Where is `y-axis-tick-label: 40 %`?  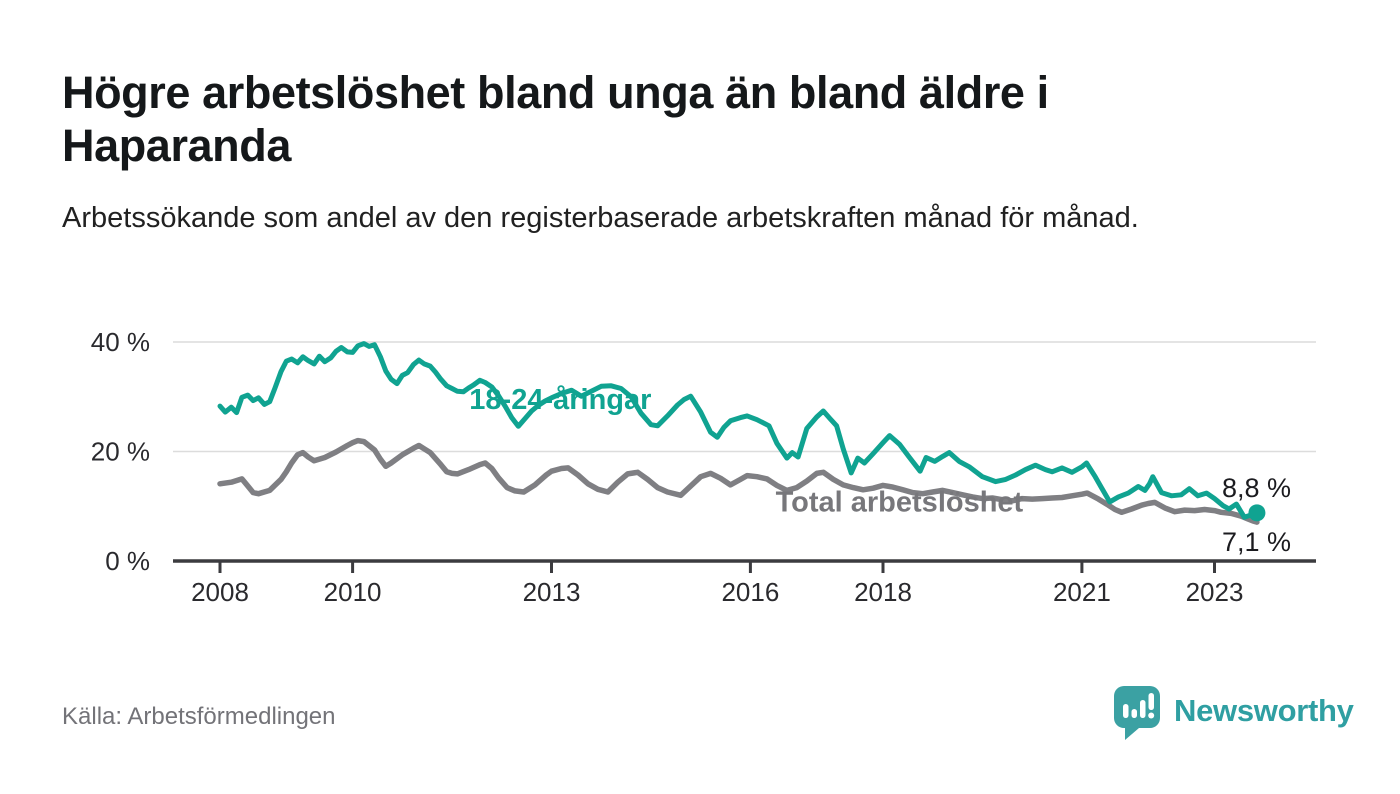
y-axis-tick-label: 40 % is located at coordinates (120, 342).